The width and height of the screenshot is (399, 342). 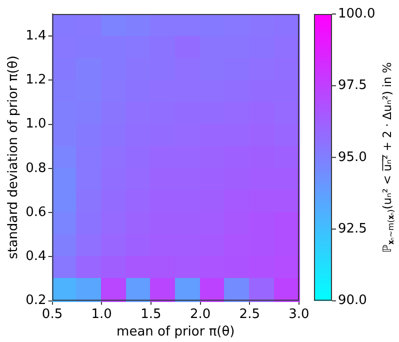 What do you see at coordinates (352, 157) in the screenshot?
I see `color-bar-label: 95.0` at bounding box center [352, 157].